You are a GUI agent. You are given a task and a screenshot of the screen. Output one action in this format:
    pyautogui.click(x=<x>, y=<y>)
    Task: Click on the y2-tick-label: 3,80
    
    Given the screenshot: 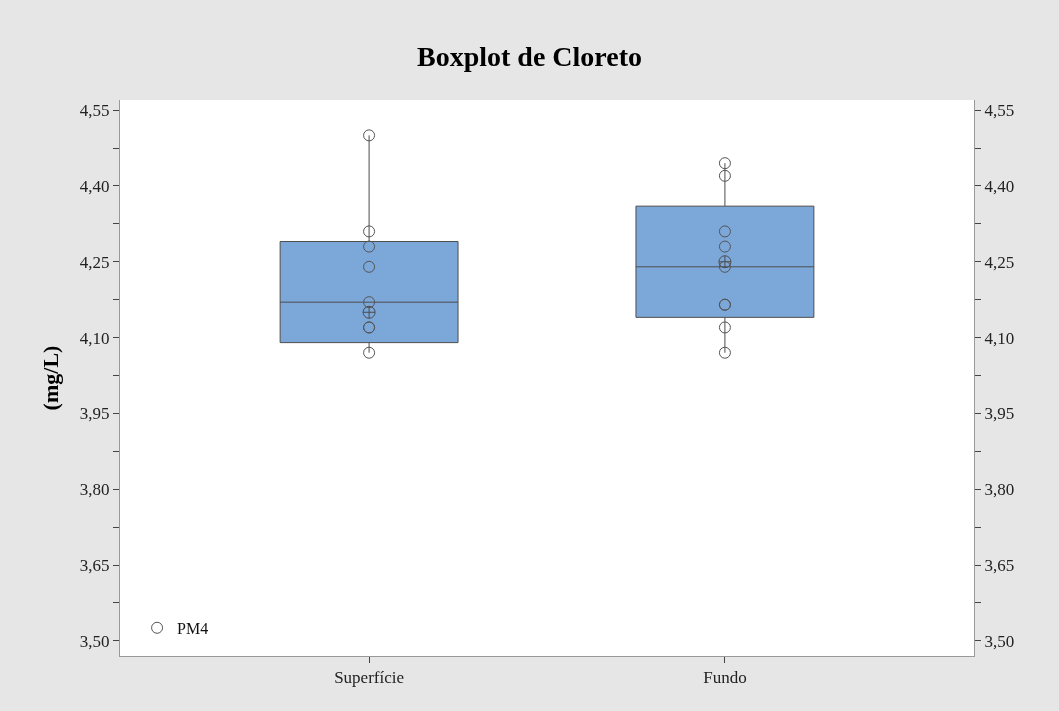 What is the action you would take?
    pyautogui.click(x=999, y=490)
    